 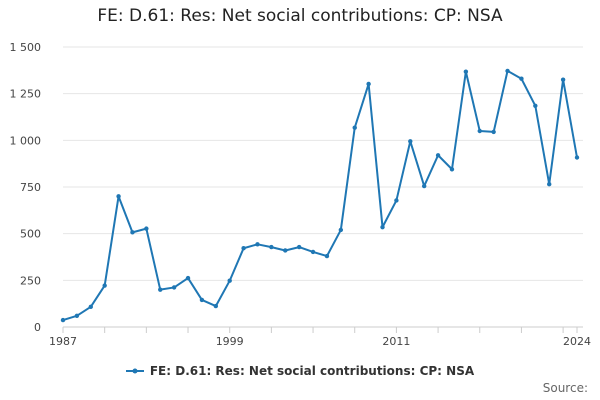 I want to click on source-label: Source:, so click(x=565, y=388).